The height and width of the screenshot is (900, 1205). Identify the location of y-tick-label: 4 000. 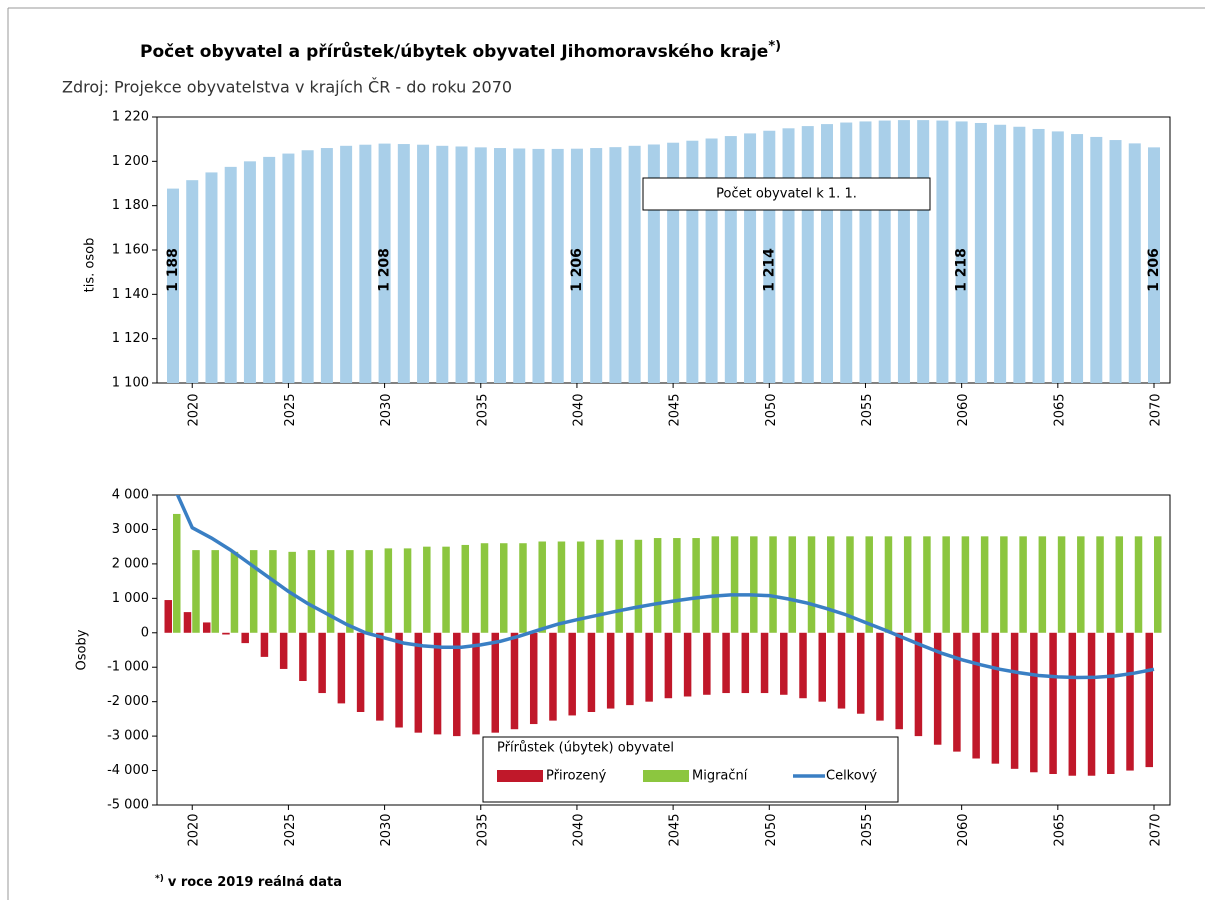
(130, 495).